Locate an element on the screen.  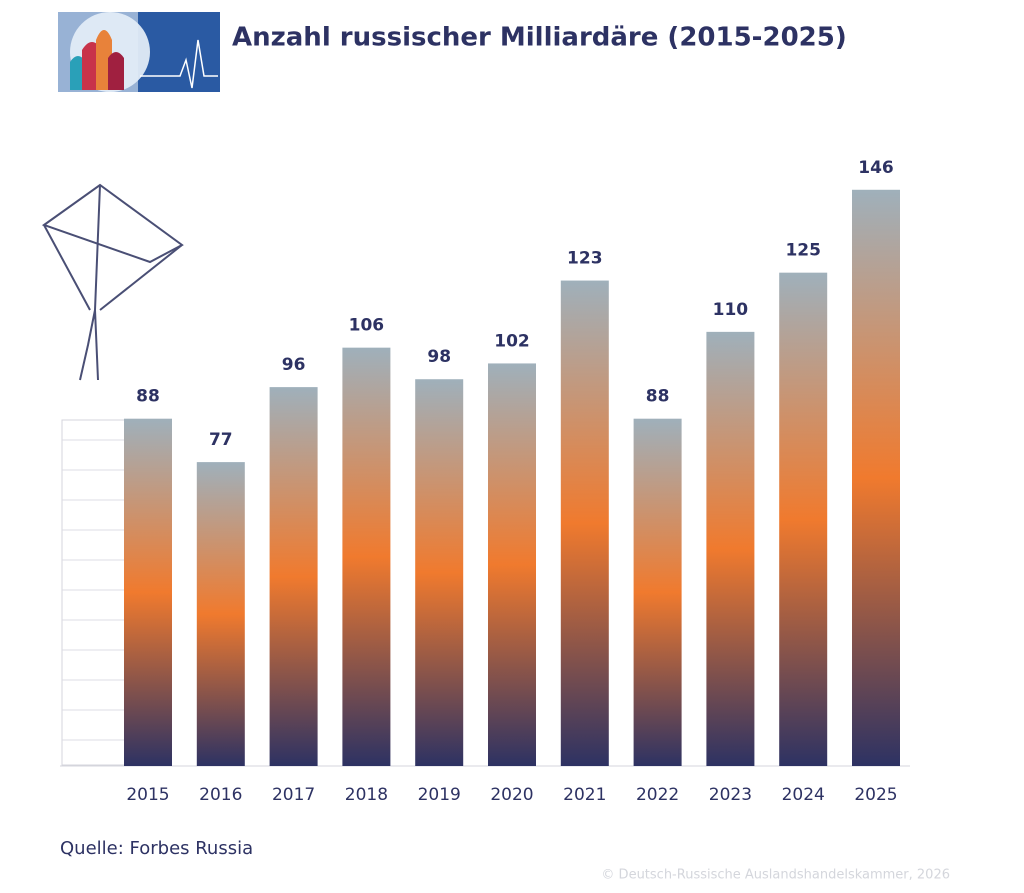
x-tick-label: 2019 is located at coordinates (439, 795).